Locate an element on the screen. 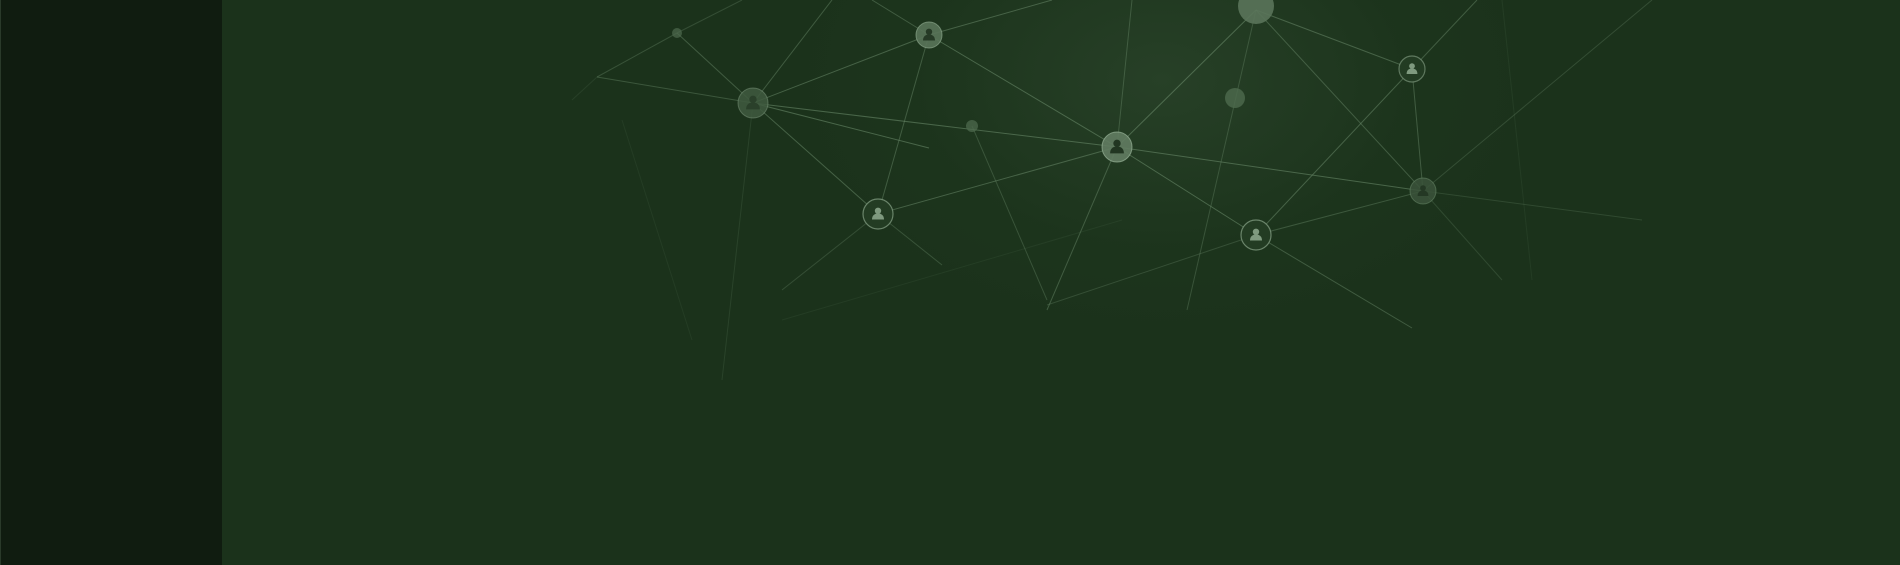 This screenshot has height=565, width=1900. sidebar-panel is located at coordinates (111, 282).